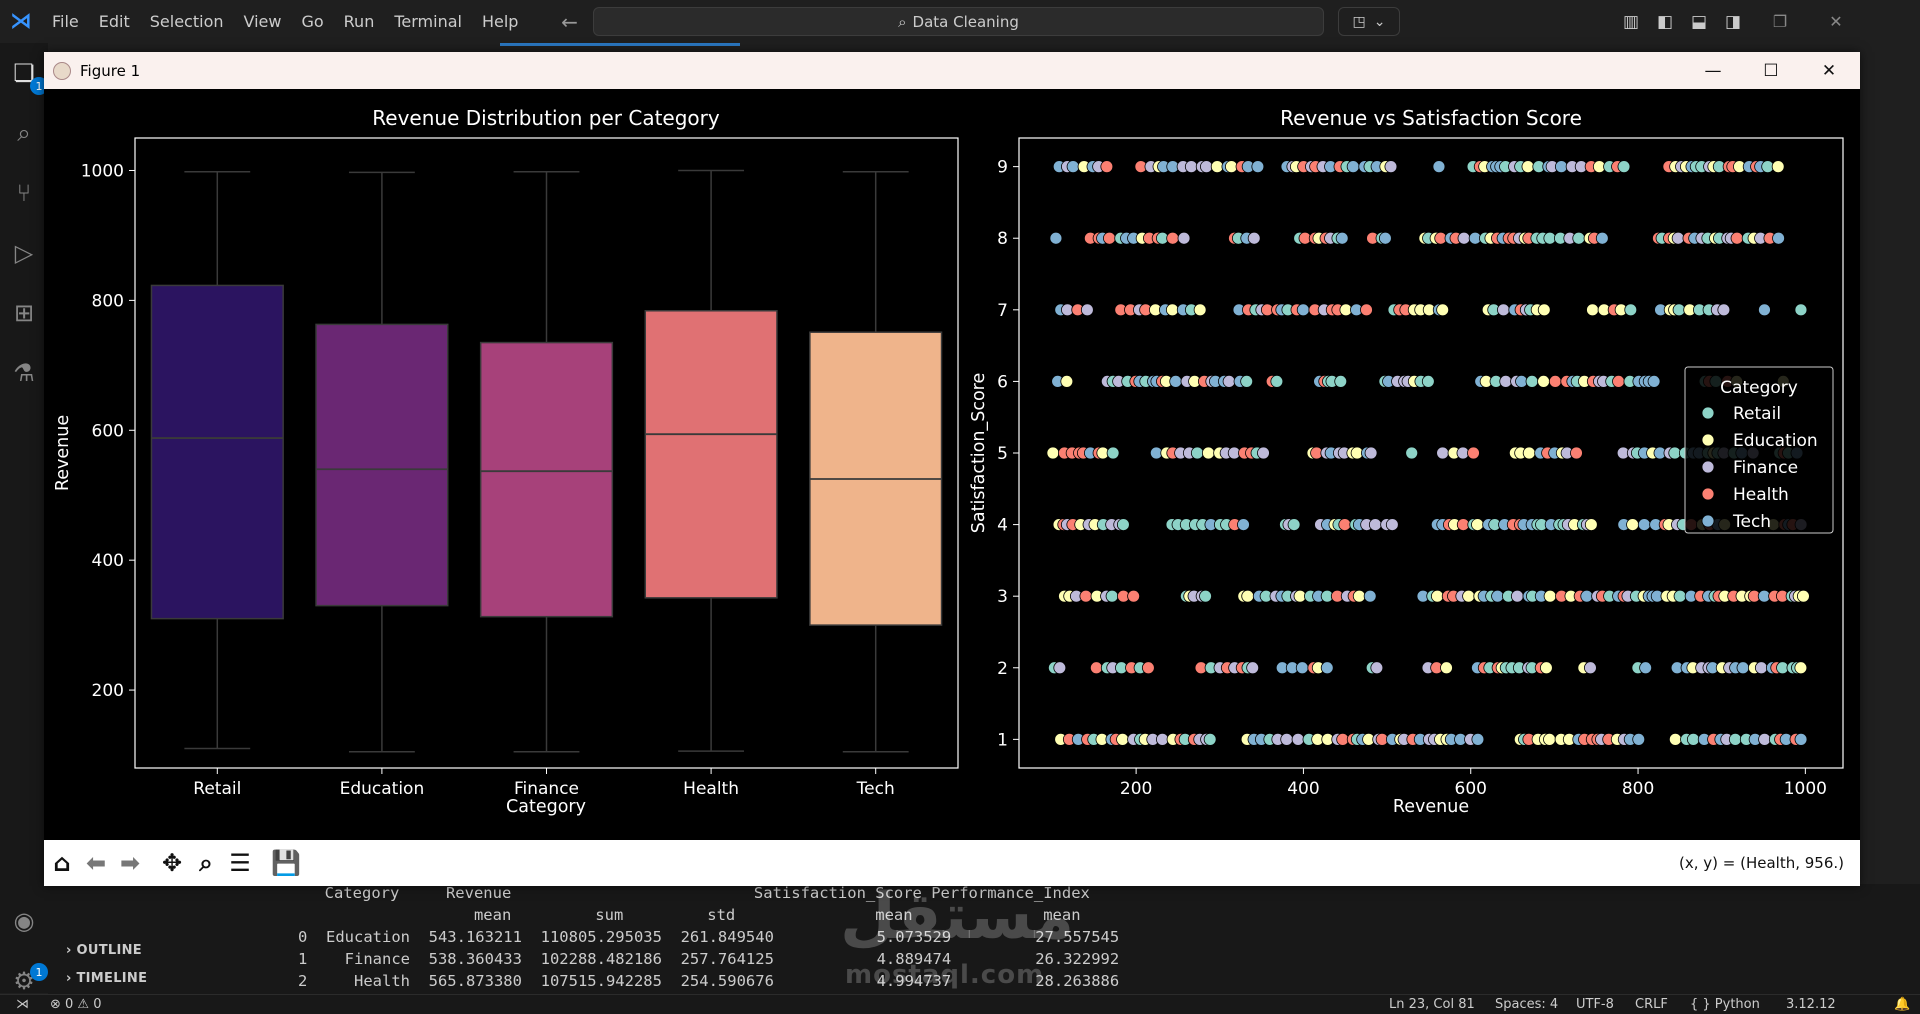  I want to click on indentation: Spaces: 4, so click(1527, 1004).